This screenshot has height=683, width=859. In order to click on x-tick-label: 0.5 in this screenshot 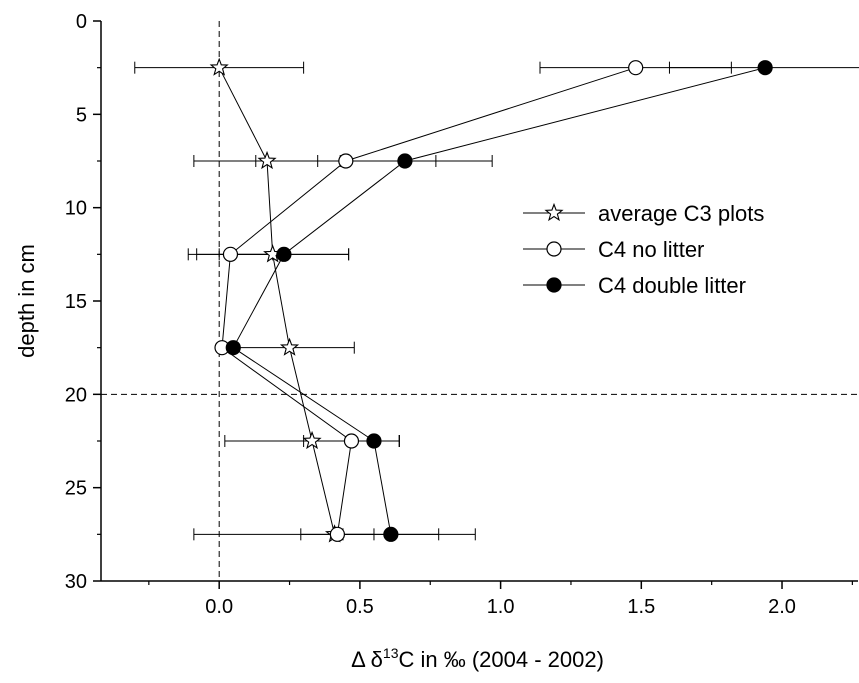, I will do `click(360, 607)`.